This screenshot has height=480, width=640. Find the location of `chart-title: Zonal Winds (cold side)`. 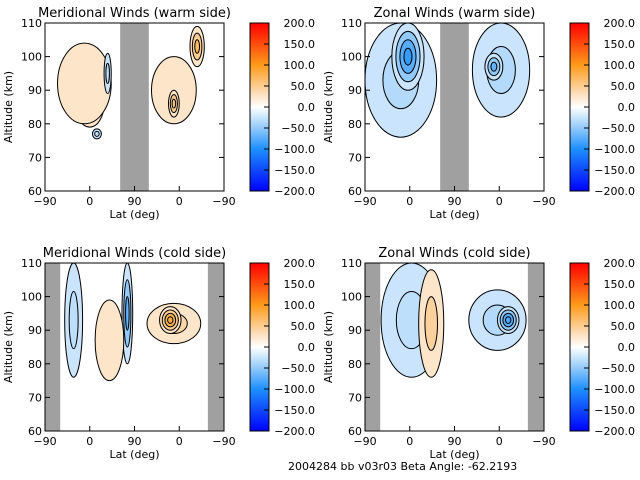

chart-title: Zonal Winds (cold side) is located at coordinates (454, 253).